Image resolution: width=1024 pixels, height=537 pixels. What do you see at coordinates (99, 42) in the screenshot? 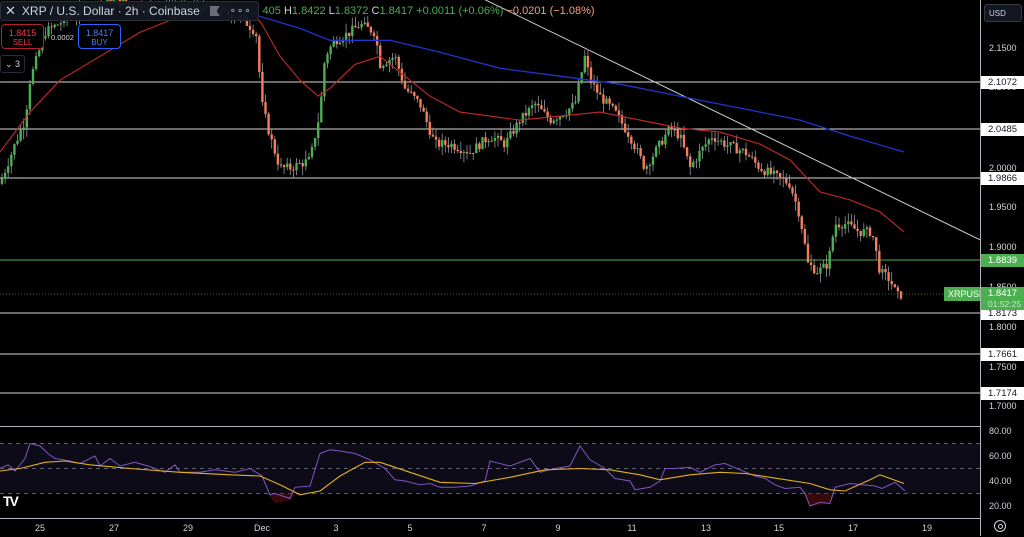
I see `buy-label: BUY` at bounding box center [99, 42].